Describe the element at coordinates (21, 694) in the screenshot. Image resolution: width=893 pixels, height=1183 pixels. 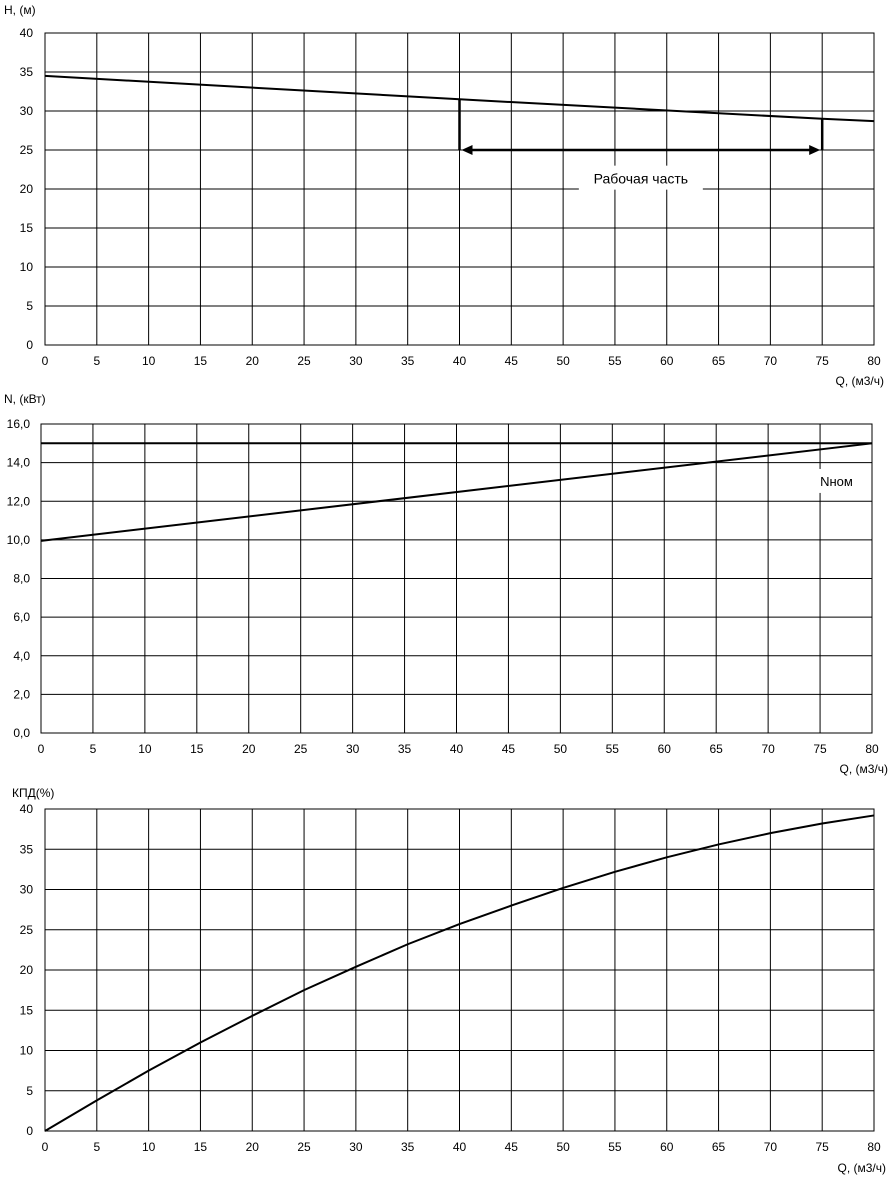
I see `y-tick-label: 2,0` at that location.